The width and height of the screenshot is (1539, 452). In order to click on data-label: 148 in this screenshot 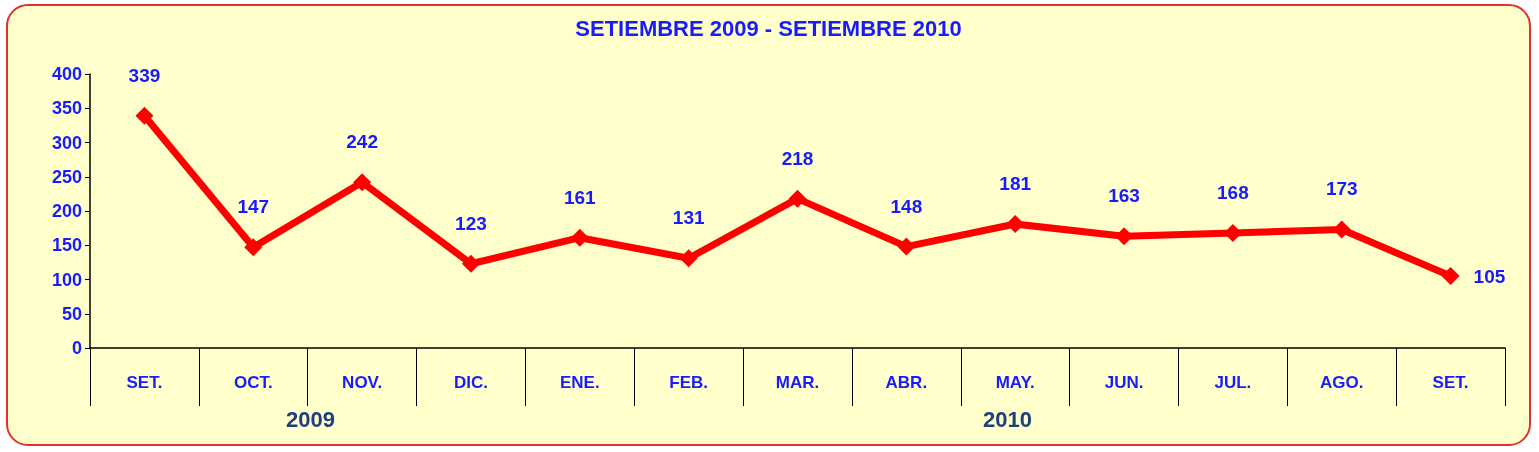, I will do `click(906, 206)`.